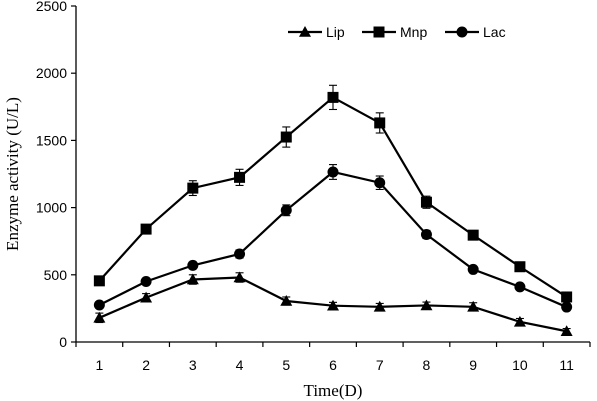 The width and height of the screenshot is (597, 401). What do you see at coordinates (286, 365) in the screenshot?
I see `x-tick-label: 5` at bounding box center [286, 365].